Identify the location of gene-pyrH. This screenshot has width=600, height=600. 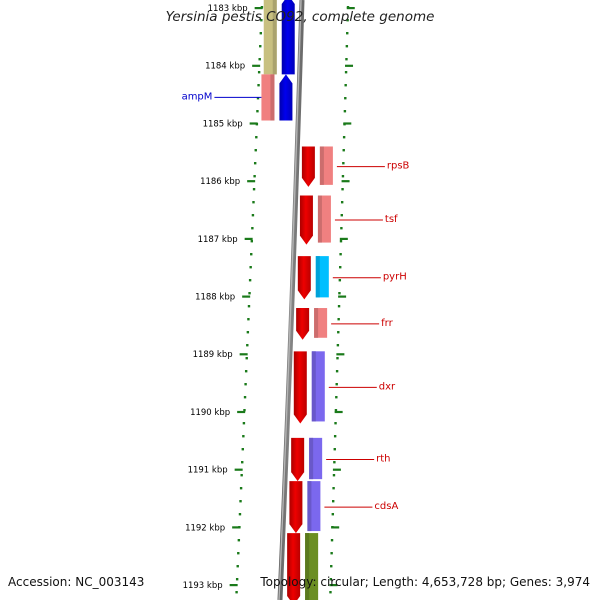
(313, 278).